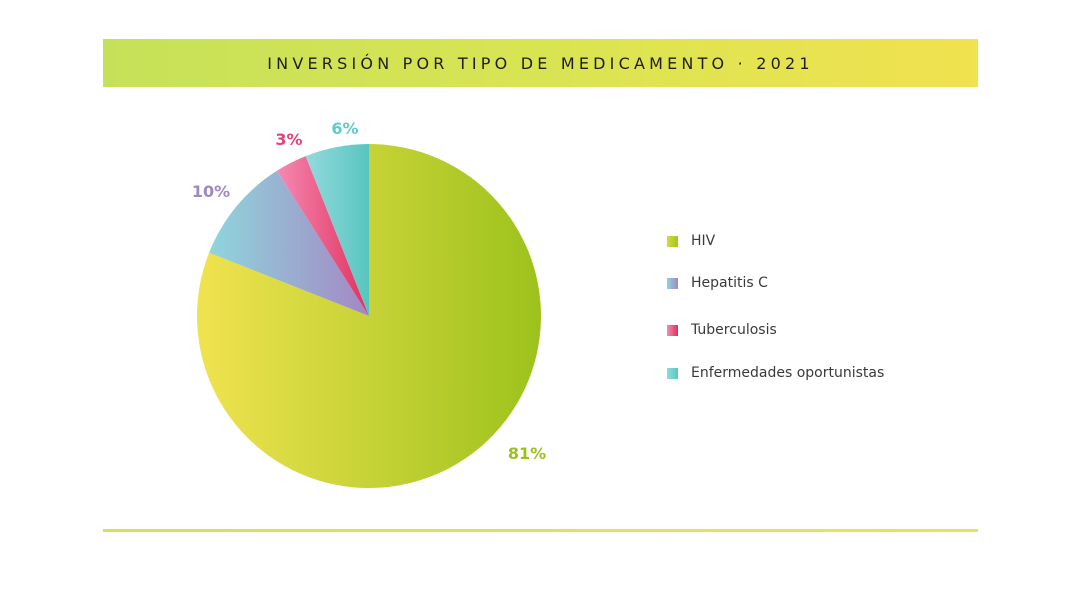 The height and width of the screenshot is (598, 1080). I want to click on data-label-tuberculosis: 3%, so click(288, 139).